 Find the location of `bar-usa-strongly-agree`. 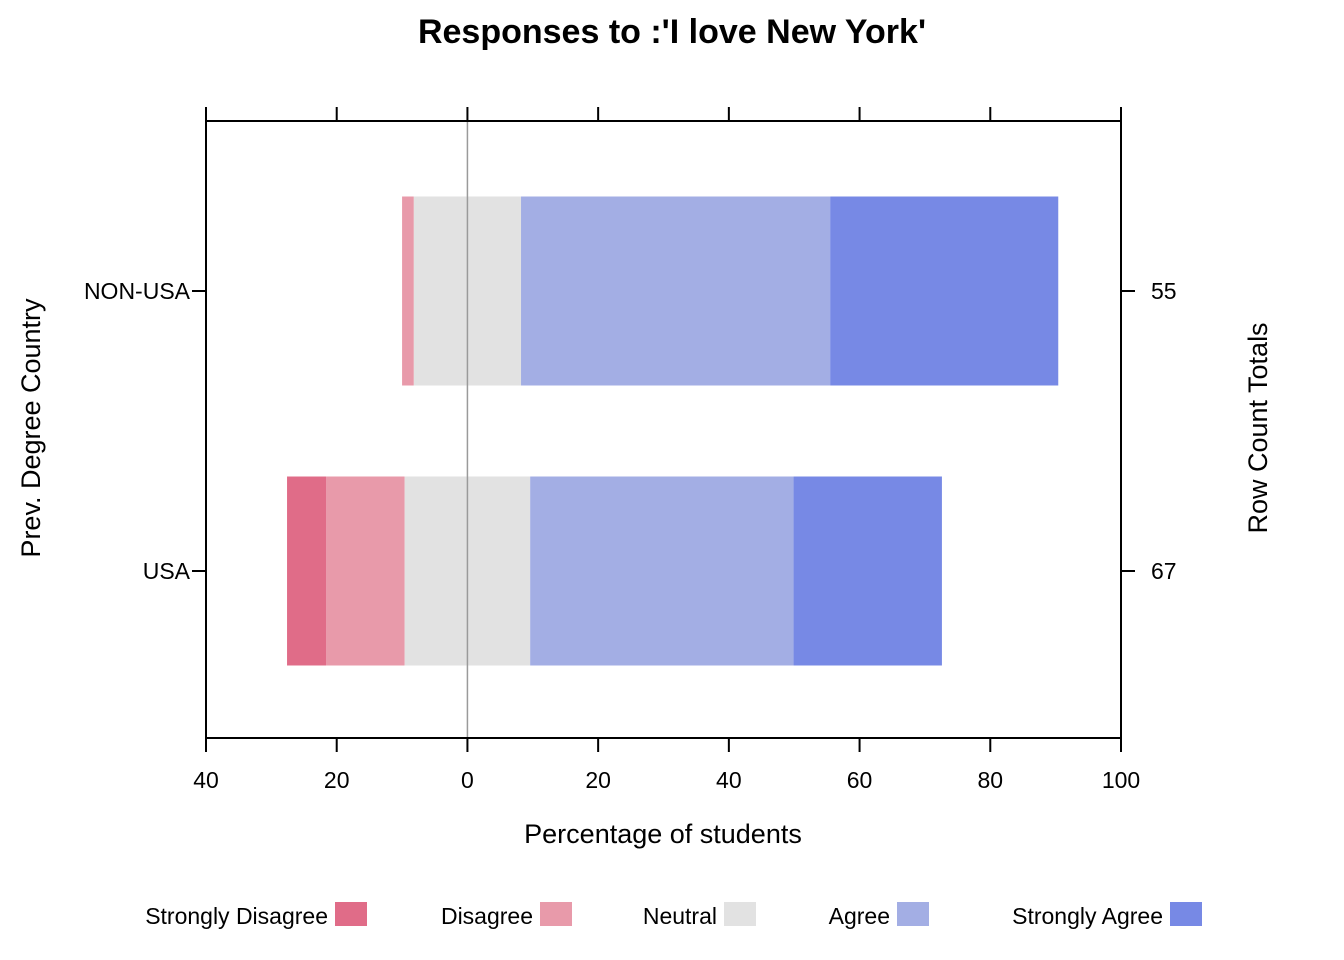

bar-usa-strongly-agree is located at coordinates (867, 571).